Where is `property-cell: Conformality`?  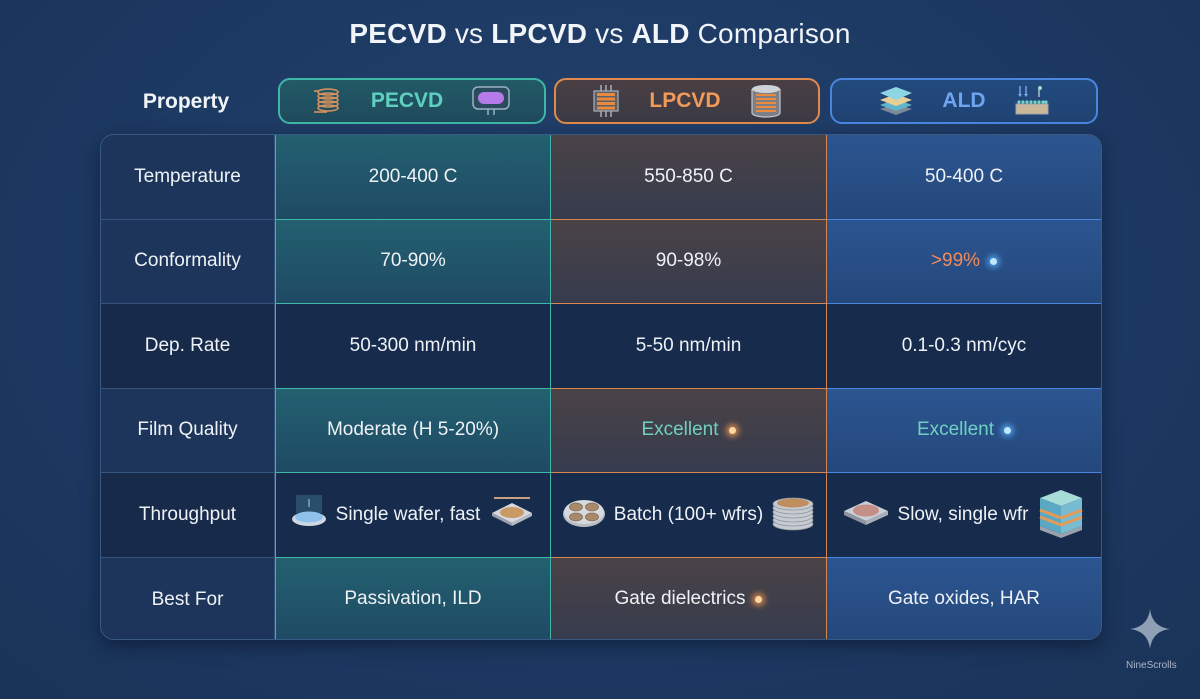 property-cell: Conformality is located at coordinates (188, 261).